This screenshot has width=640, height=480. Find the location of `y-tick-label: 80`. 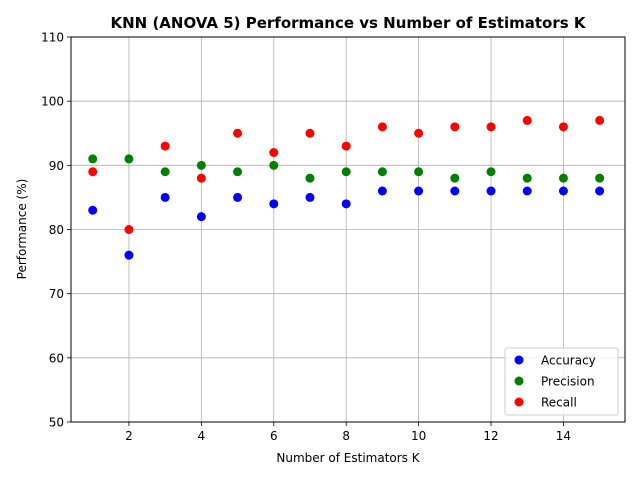

y-tick-label: 80 is located at coordinates (56, 230).